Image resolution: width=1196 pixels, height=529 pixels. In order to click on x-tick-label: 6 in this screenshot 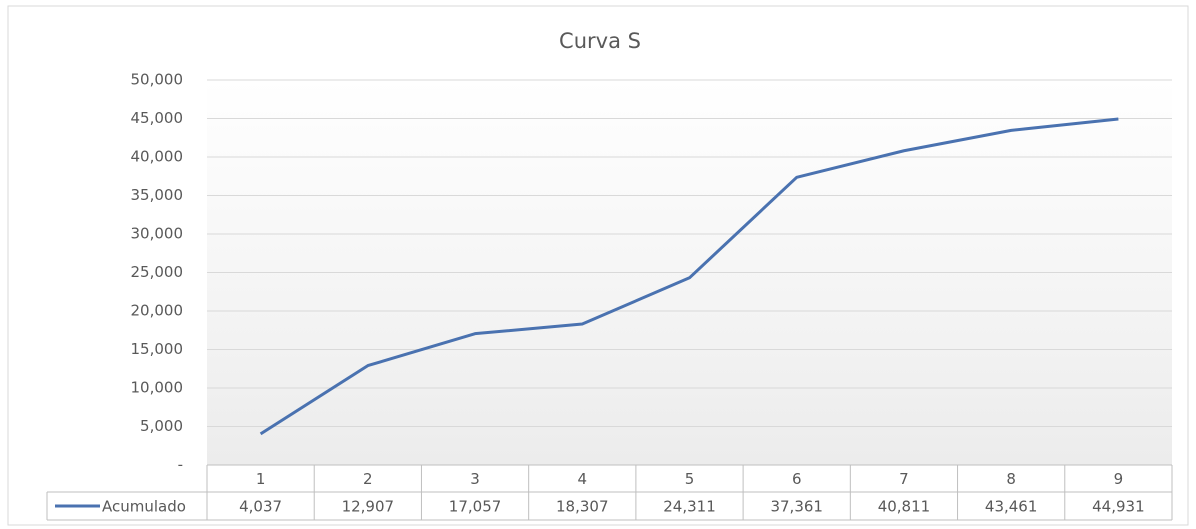, I will do `click(797, 479)`.